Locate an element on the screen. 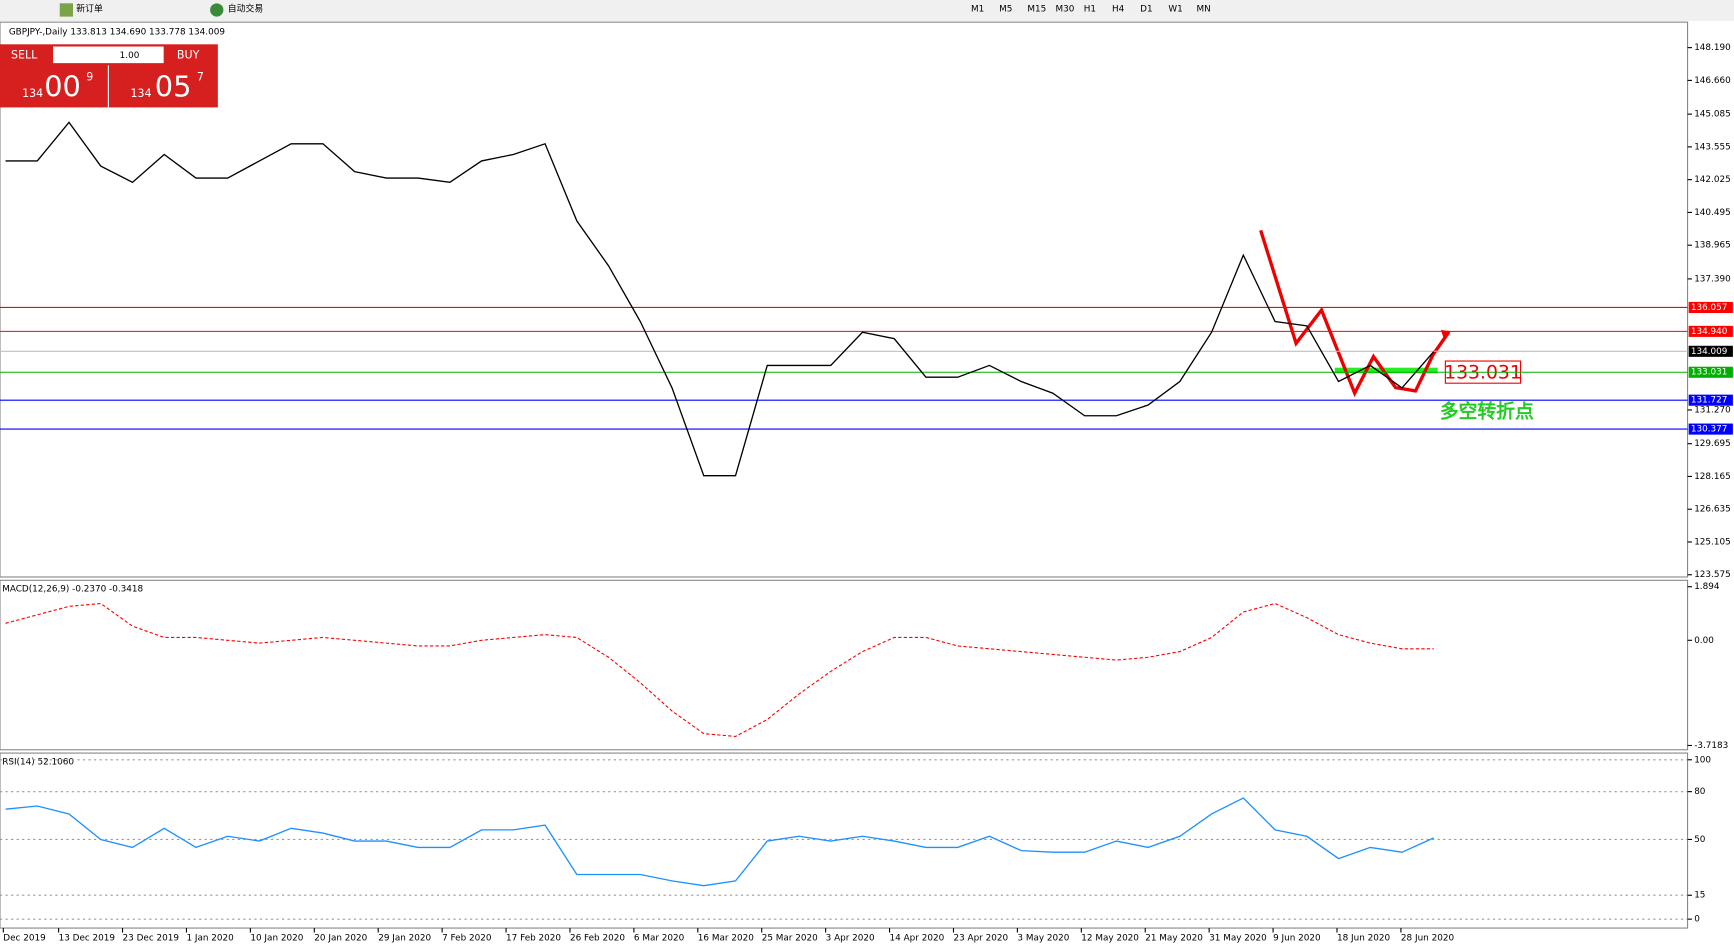  x-tick-label: 12 May 2020 is located at coordinates (1110, 939).